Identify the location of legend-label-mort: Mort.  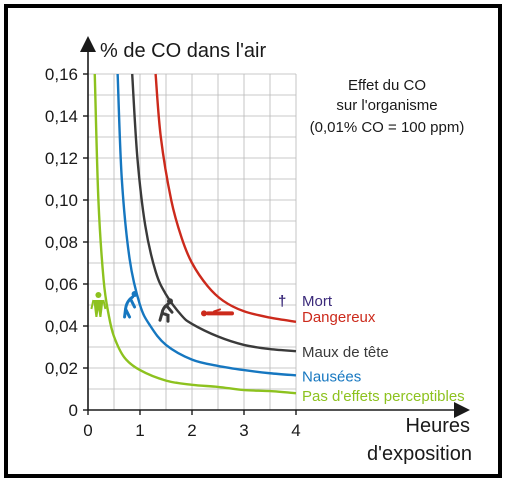
(317, 301).